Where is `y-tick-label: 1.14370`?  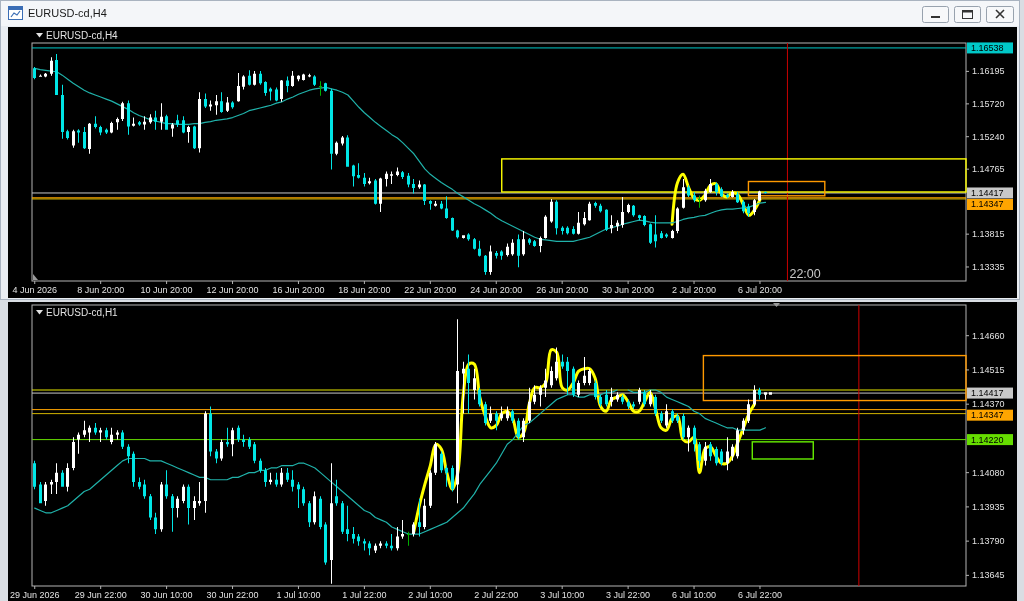 y-tick-label: 1.14370 is located at coordinates (988, 404).